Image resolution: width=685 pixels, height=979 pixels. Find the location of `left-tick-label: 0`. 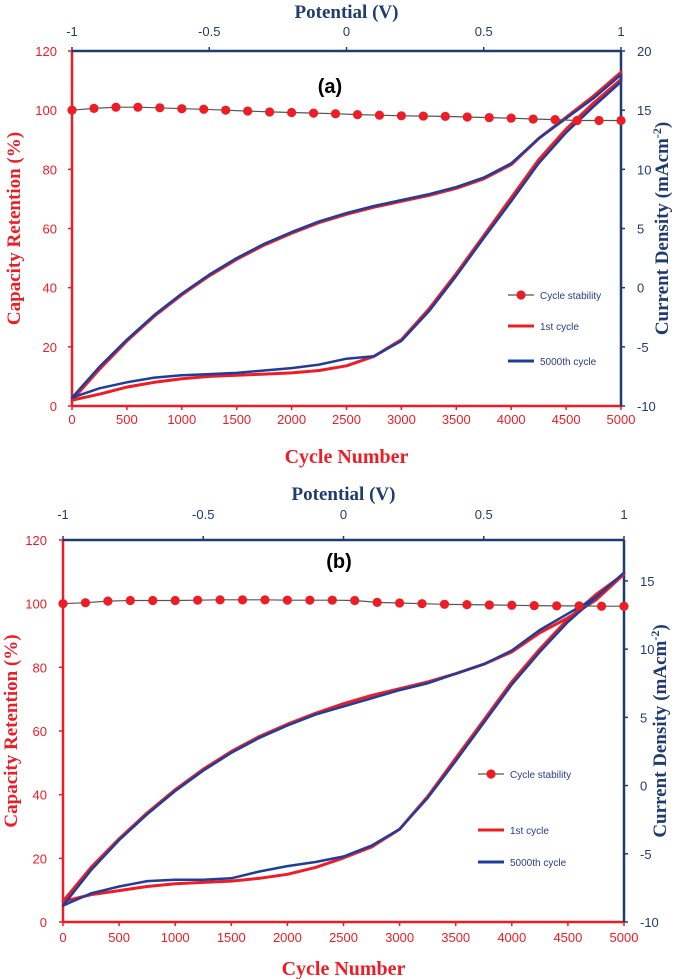

left-tick-label: 0 is located at coordinates (53, 406).